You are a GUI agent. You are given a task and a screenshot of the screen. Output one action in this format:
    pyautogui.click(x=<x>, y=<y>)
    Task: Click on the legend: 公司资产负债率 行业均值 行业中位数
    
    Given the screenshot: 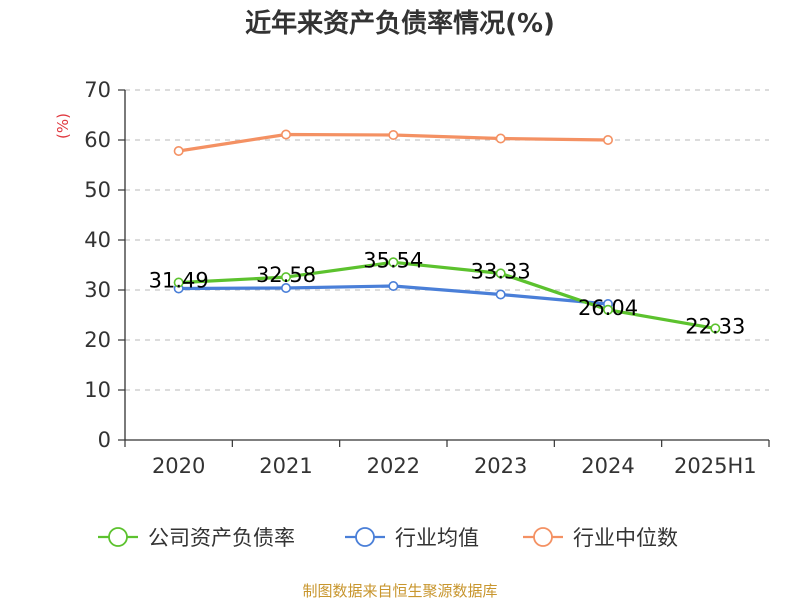 What is the action you would take?
    pyautogui.click(x=388, y=538)
    